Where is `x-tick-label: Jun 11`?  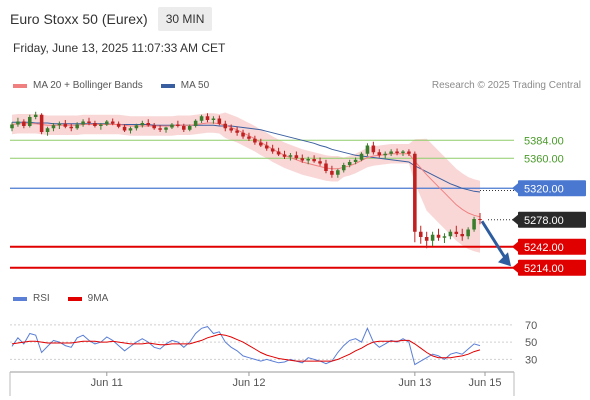
x-tick-label: Jun 11 is located at coordinates (107, 383).